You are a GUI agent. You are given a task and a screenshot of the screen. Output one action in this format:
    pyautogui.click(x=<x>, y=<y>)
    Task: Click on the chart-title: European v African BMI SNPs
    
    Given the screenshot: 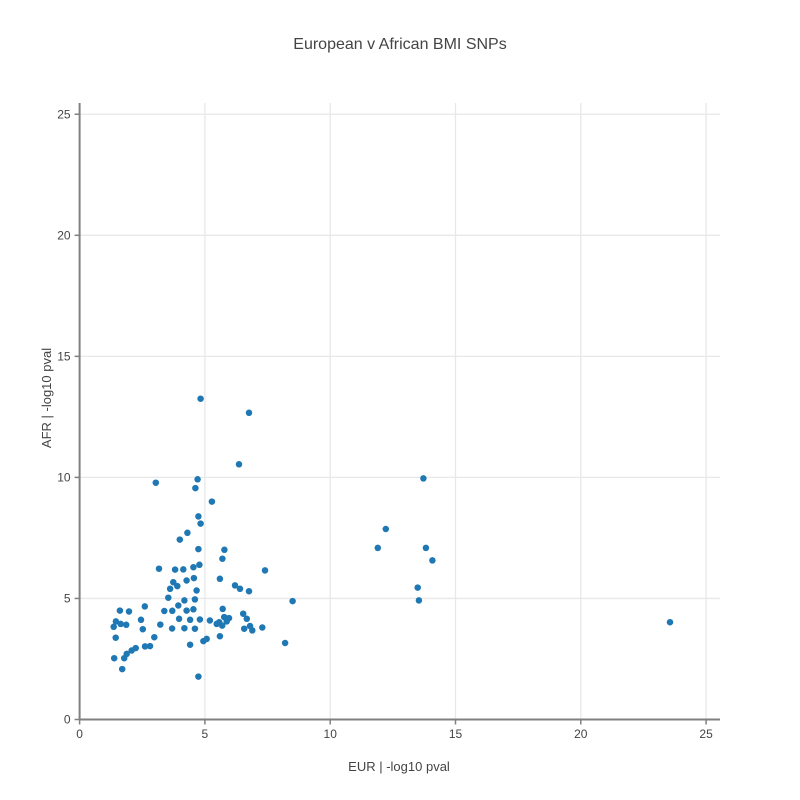 What is the action you would take?
    pyautogui.click(x=399, y=44)
    